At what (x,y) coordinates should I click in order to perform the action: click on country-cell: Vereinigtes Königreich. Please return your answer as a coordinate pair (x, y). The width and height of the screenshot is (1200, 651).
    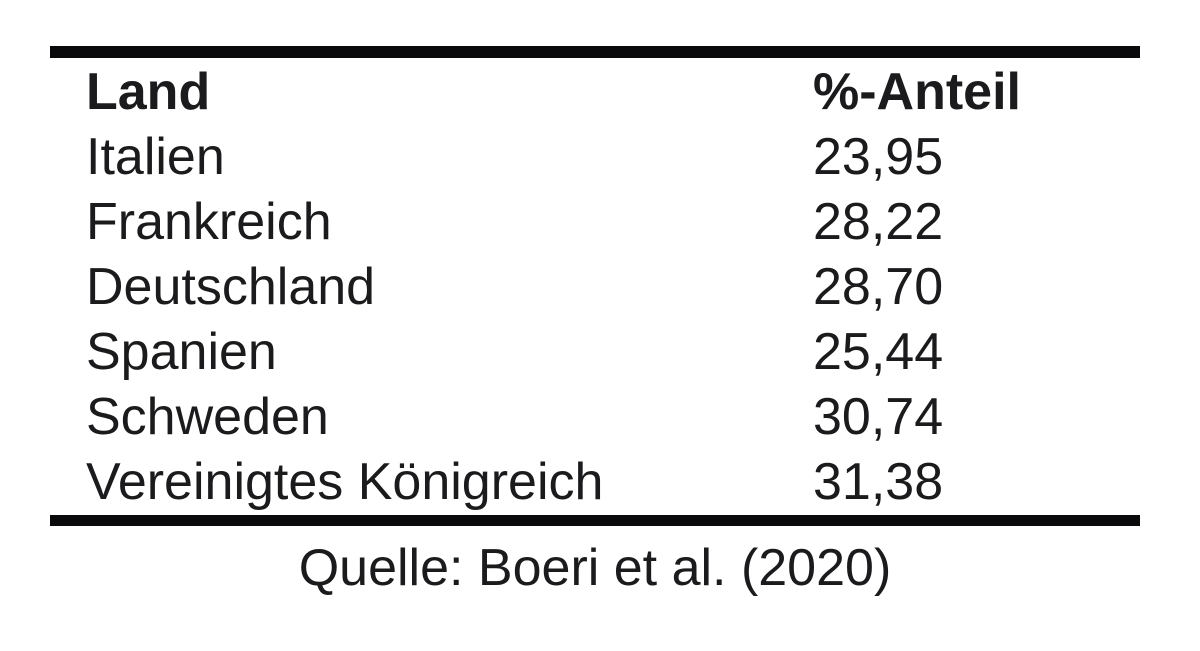
    Looking at the image, I should click on (345, 482).